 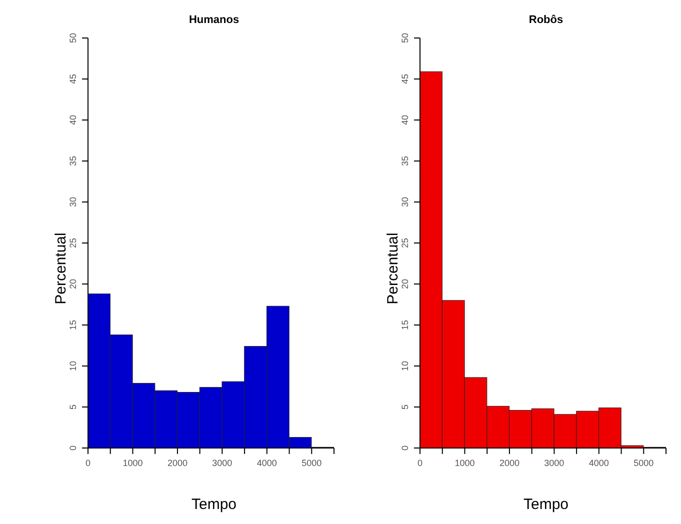 I want to click on chart-title: Humanos, so click(x=214, y=20).